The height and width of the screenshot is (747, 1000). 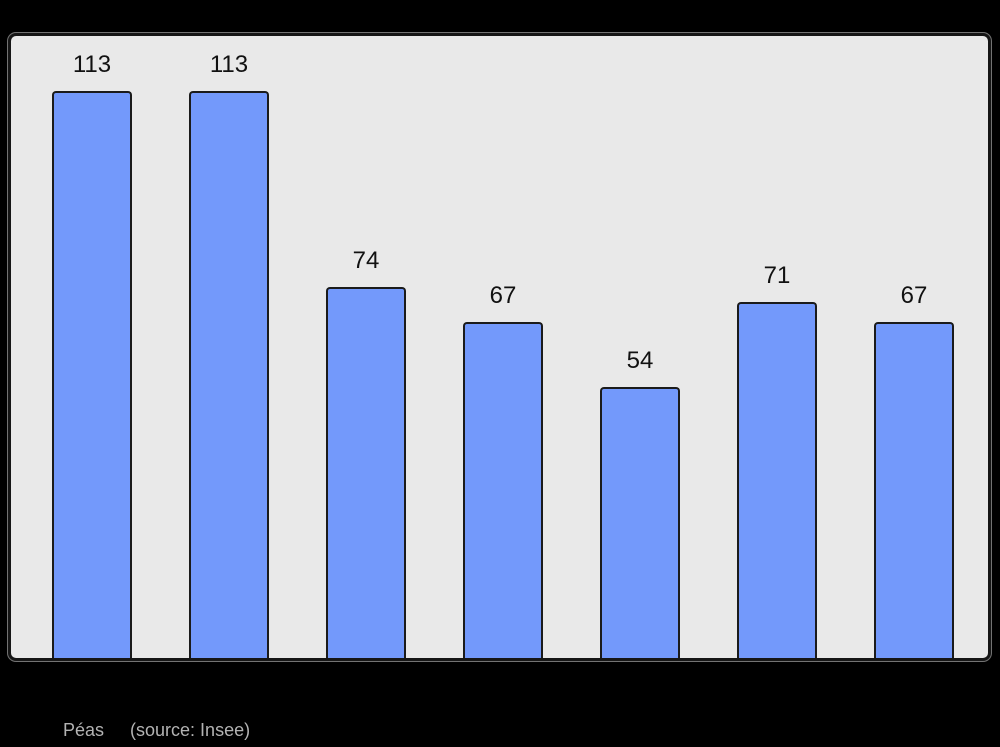 I want to click on bar-group: 71, so click(x=777, y=347).